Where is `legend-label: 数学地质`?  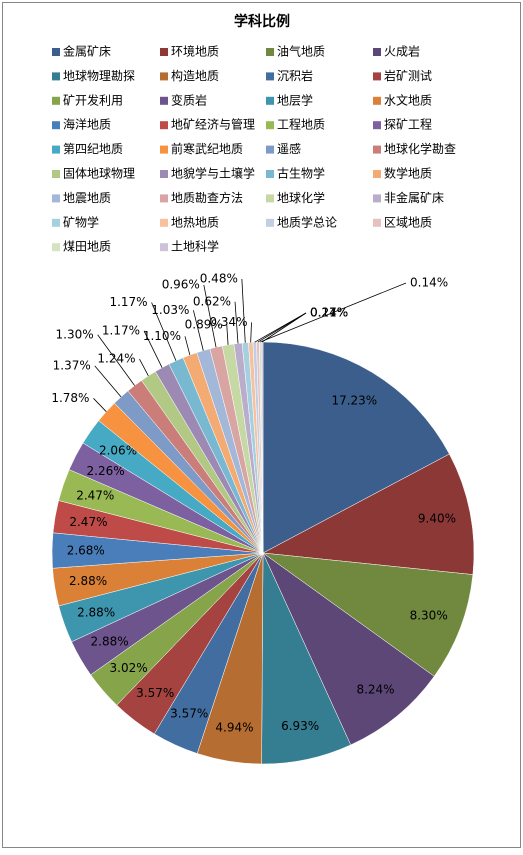 legend-label: 数学地质 is located at coordinates (408, 173).